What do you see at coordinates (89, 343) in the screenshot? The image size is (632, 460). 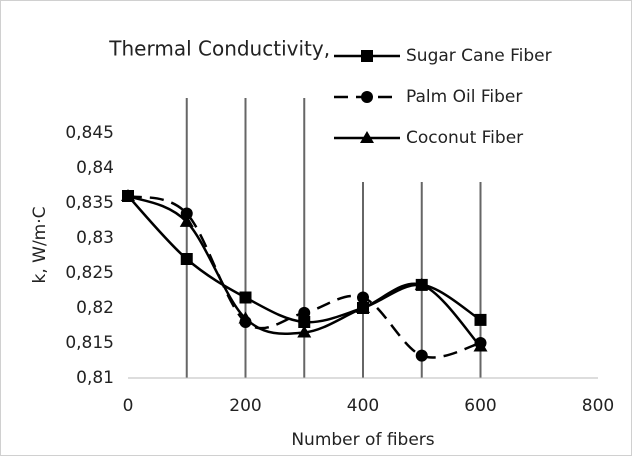 I see `y-tick-label: 0,815` at bounding box center [89, 343].